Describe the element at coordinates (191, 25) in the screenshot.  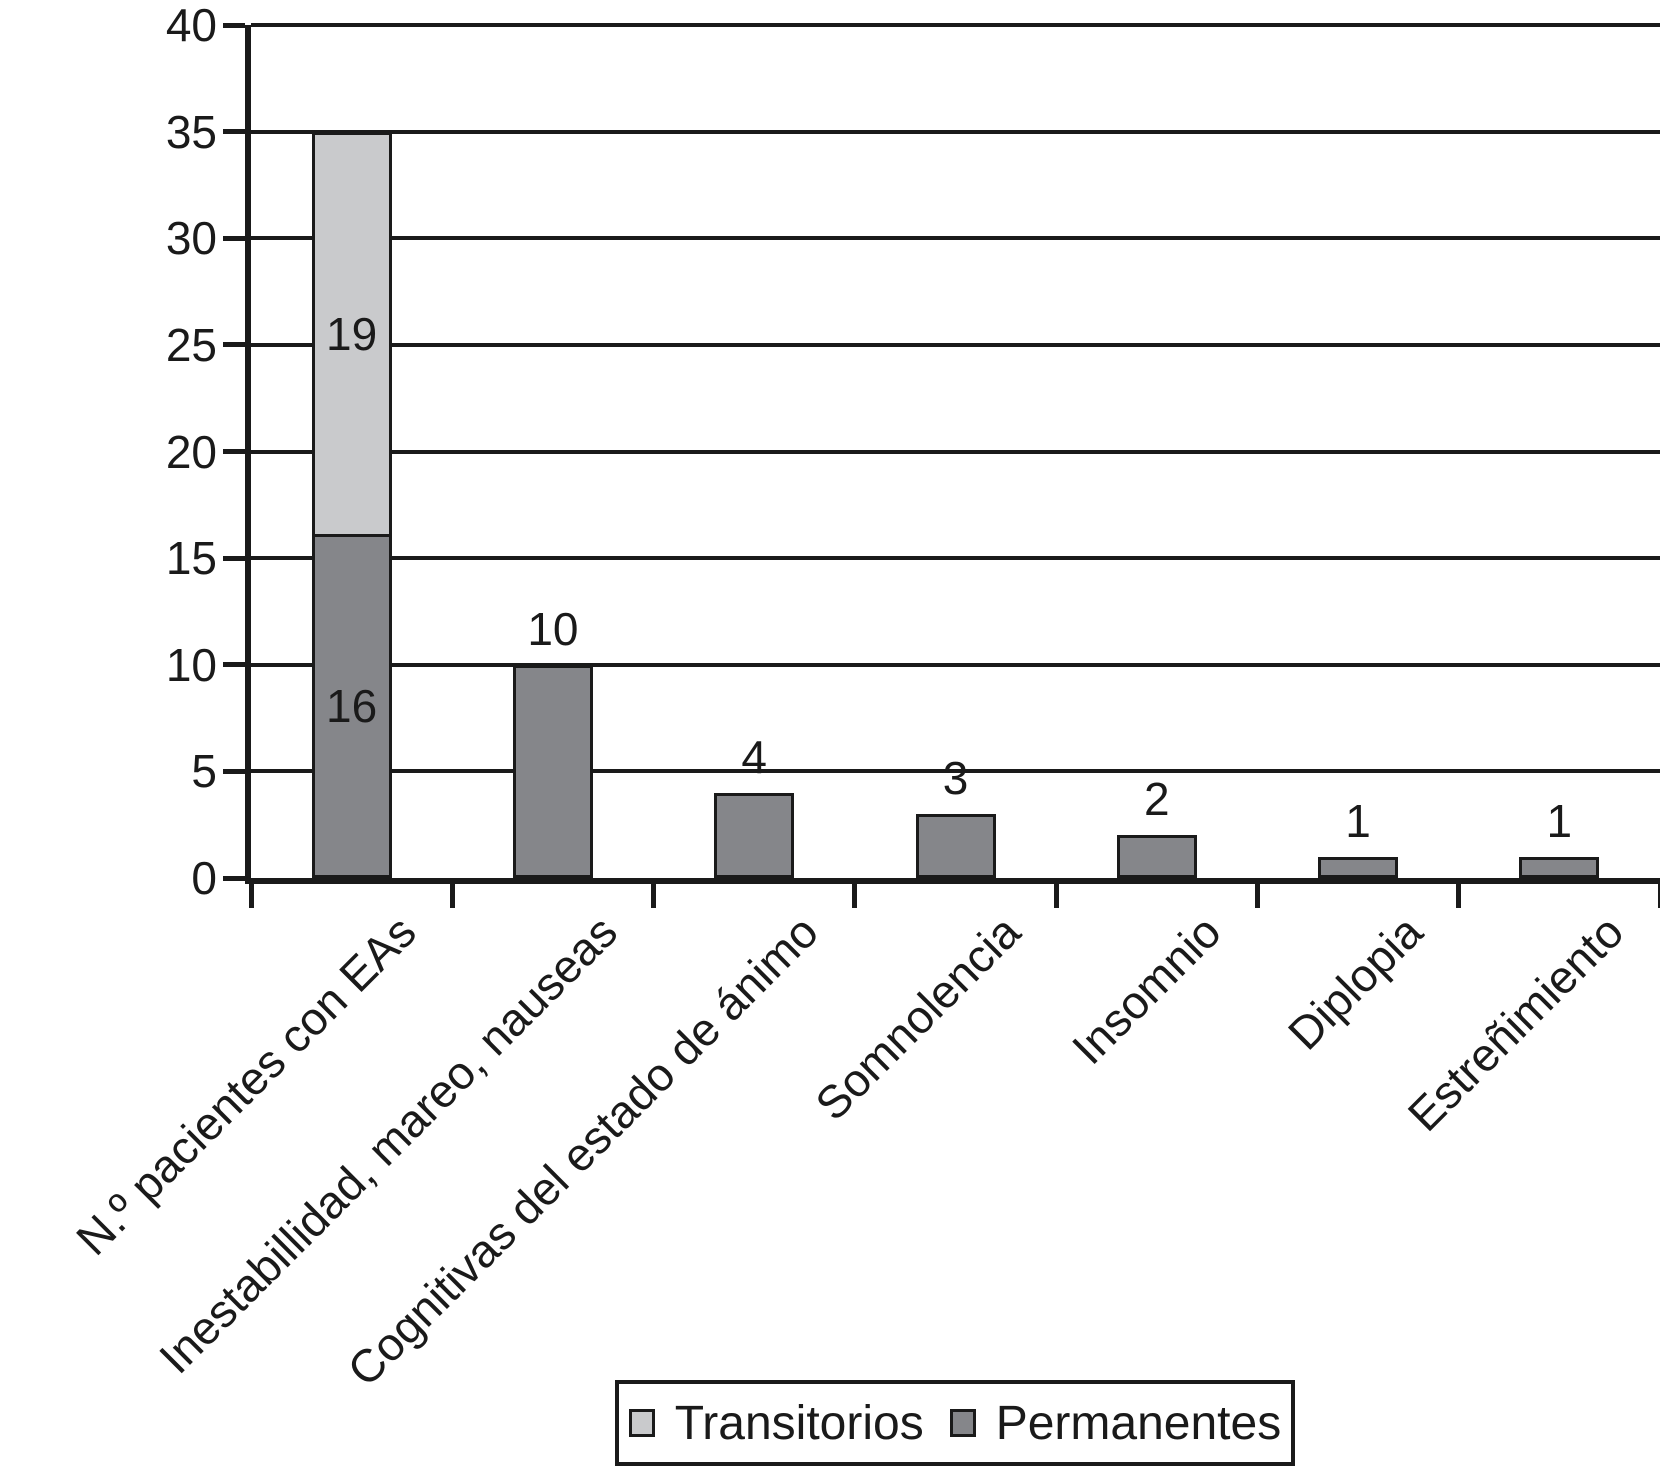
I see `y-axis-tick-label-40: 40` at that location.